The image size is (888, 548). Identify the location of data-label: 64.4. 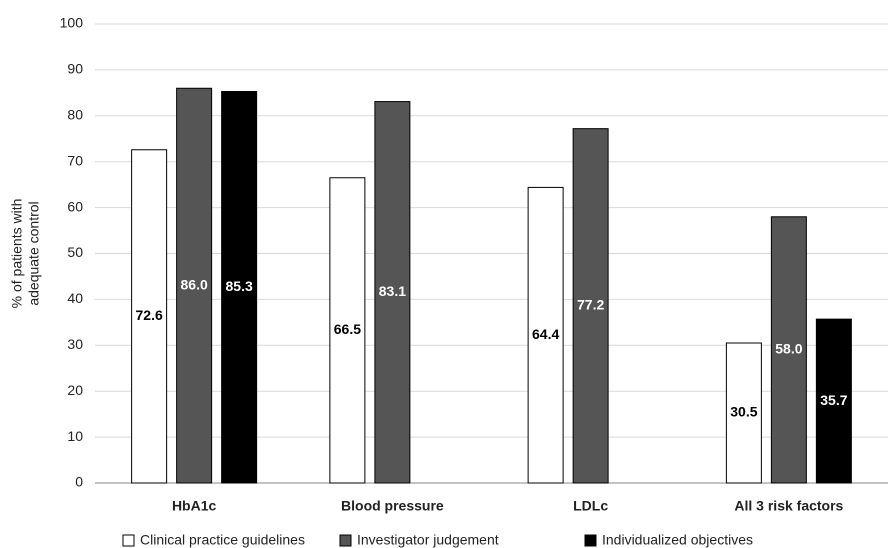
(545, 334).